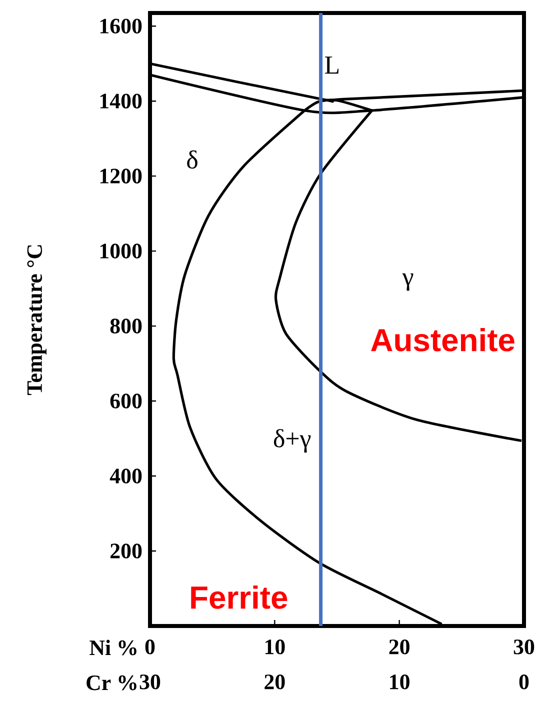  I want to click on y-tick-label: 1600, so click(121, 26).